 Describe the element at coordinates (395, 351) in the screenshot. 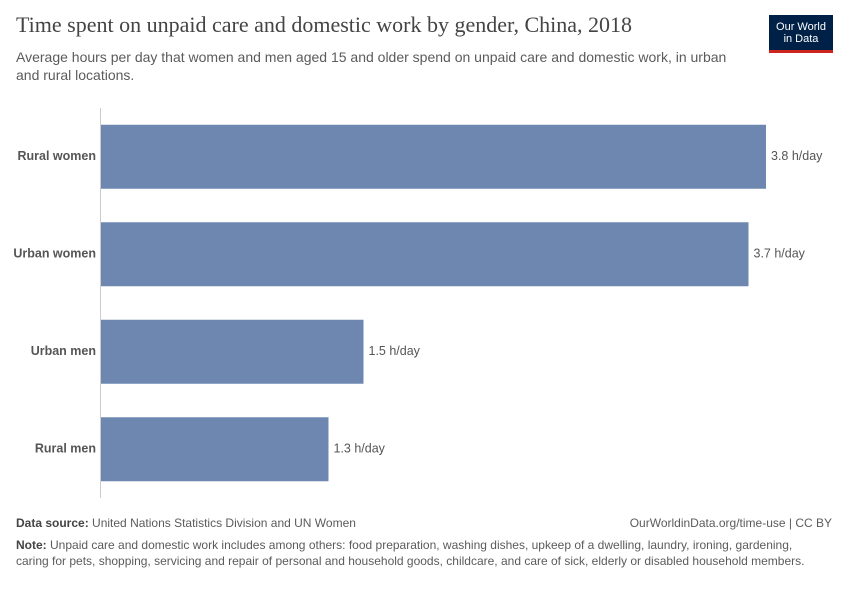

I see `value-label: 1.5 h/day` at that location.